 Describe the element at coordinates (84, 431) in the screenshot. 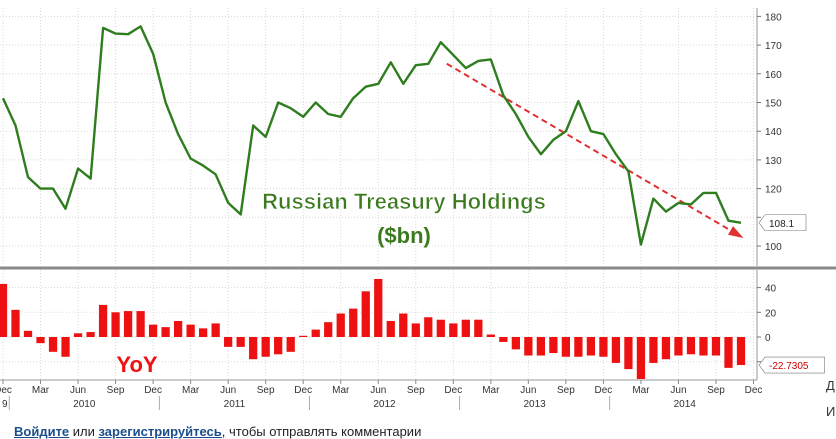

I see `or-text: или` at that location.